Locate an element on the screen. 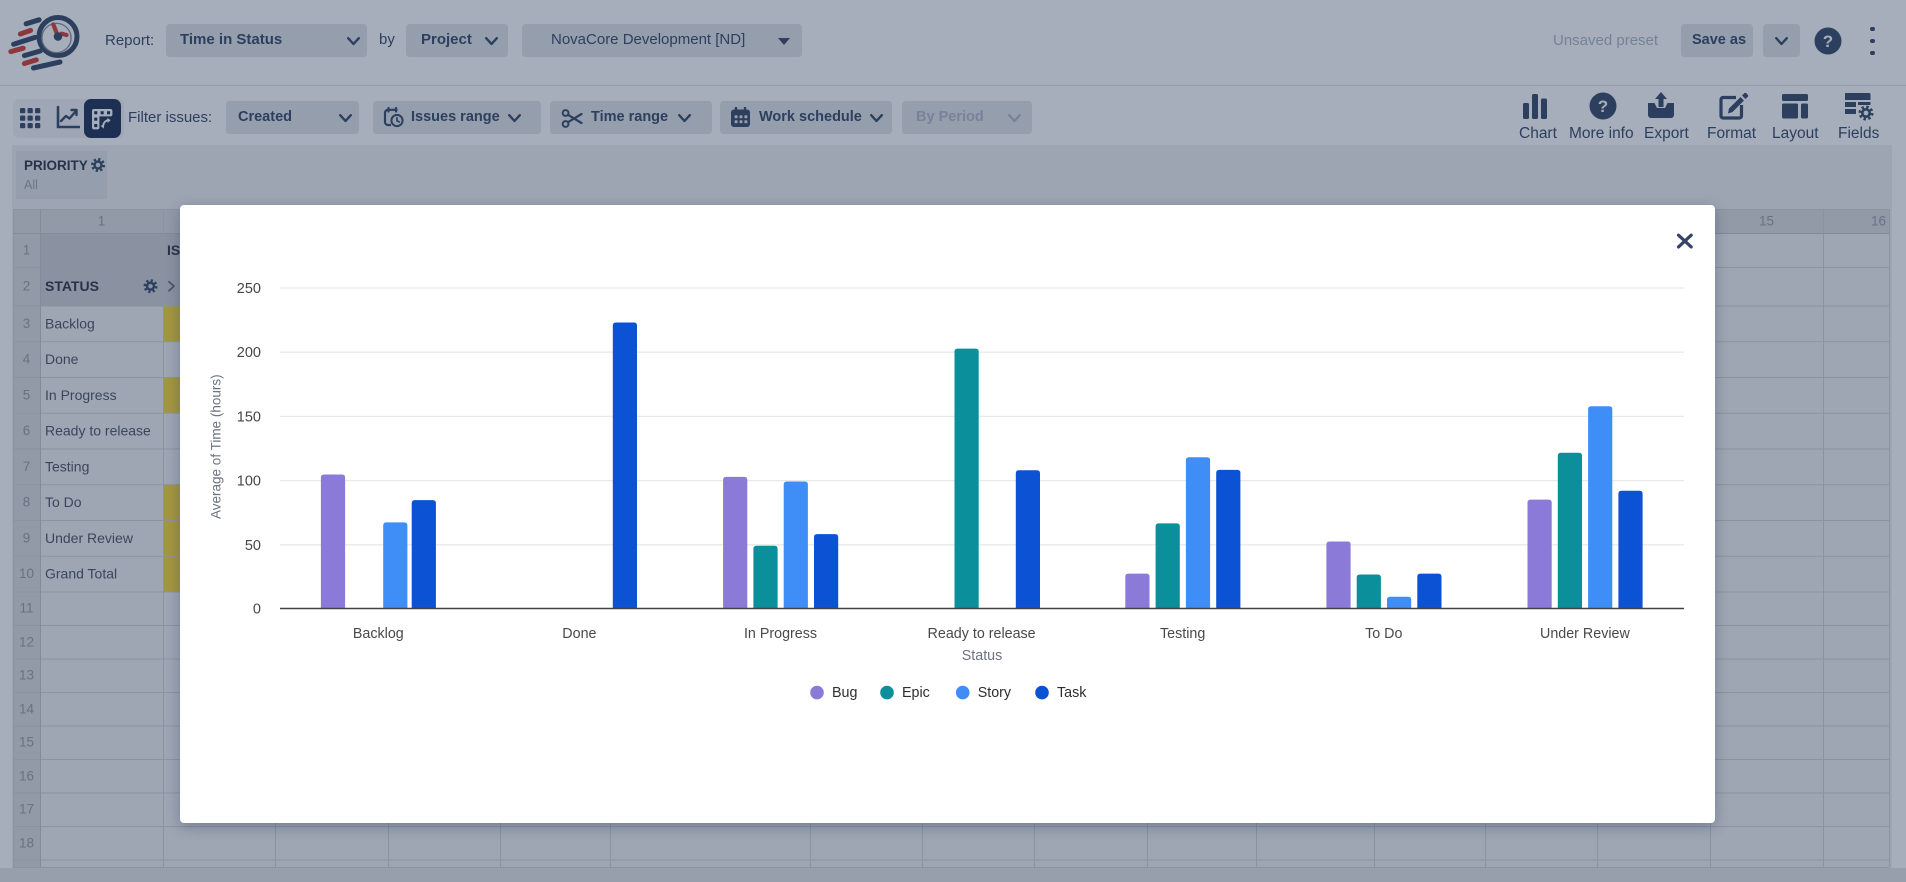 The height and width of the screenshot is (882, 1906). svg-text: Story is located at coordinates (995, 693).